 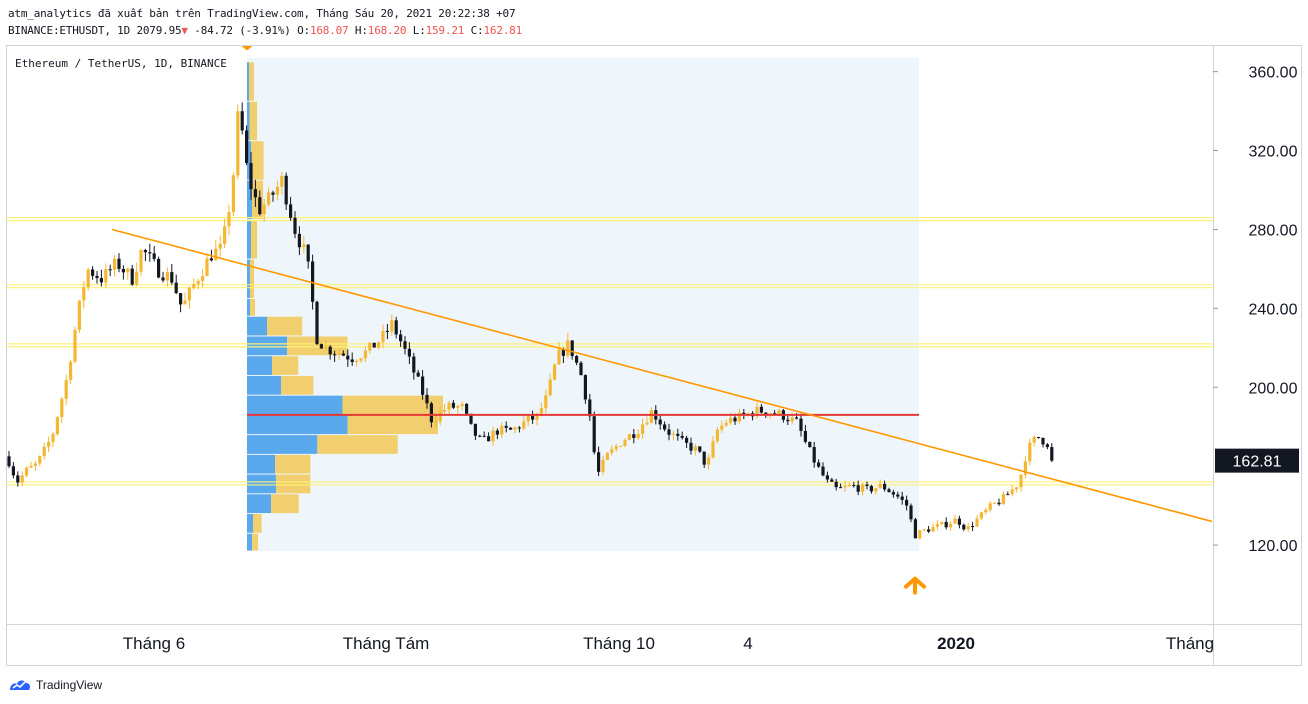 I want to click on last-price-badge, so click(x=1257, y=460).